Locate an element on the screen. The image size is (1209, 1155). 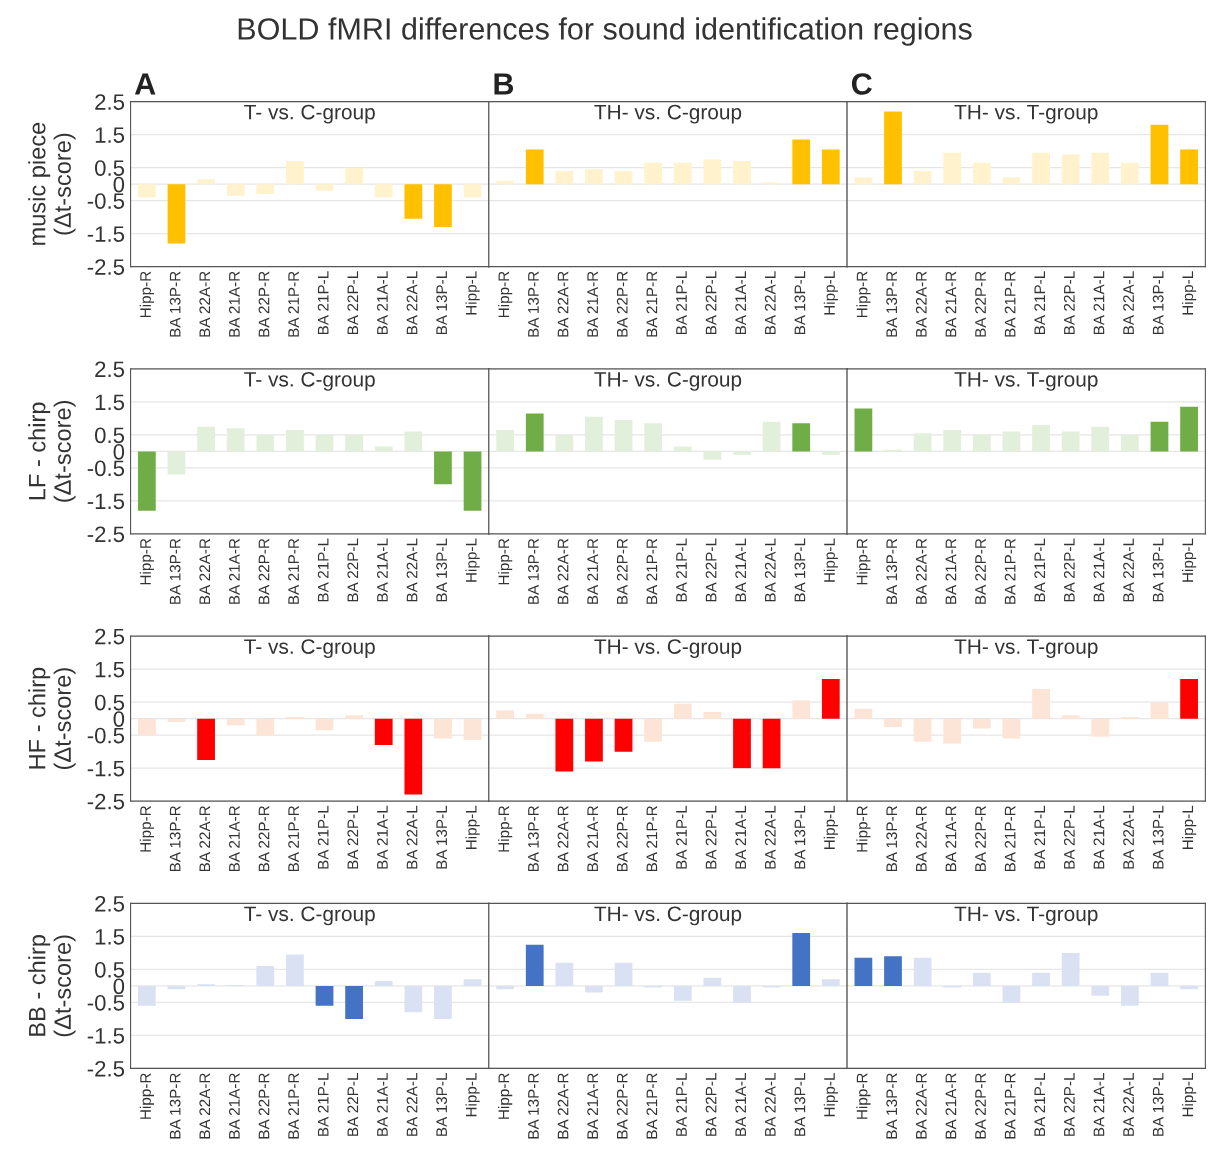
y-axis-title: music piece (Δt-score) is located at coordinates (52, 183).